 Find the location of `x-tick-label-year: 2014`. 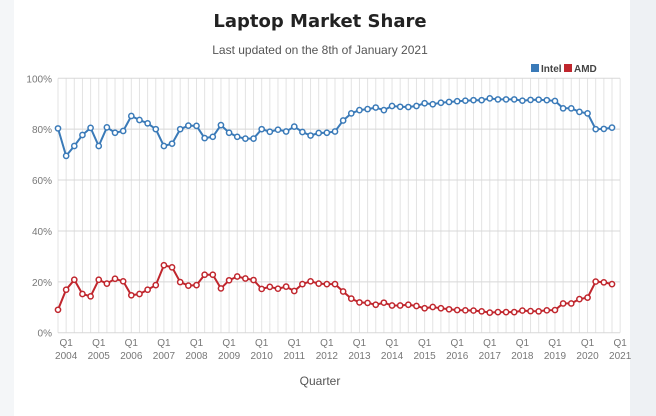

x-tick-label-year: 2014 is located at coordinates (392, 356).